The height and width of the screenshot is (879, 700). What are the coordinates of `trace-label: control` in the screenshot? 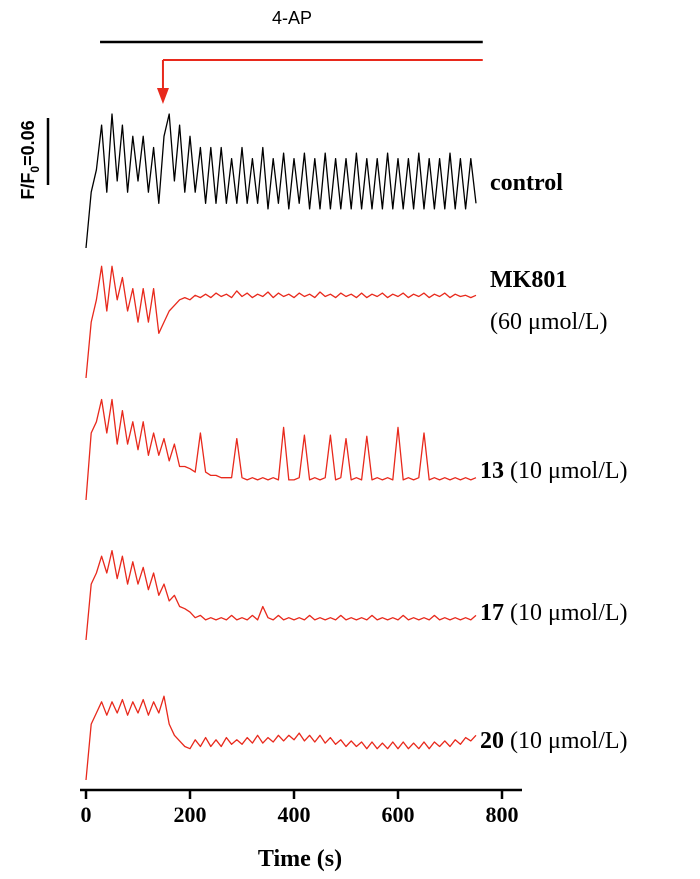 It's located at (526, 183).